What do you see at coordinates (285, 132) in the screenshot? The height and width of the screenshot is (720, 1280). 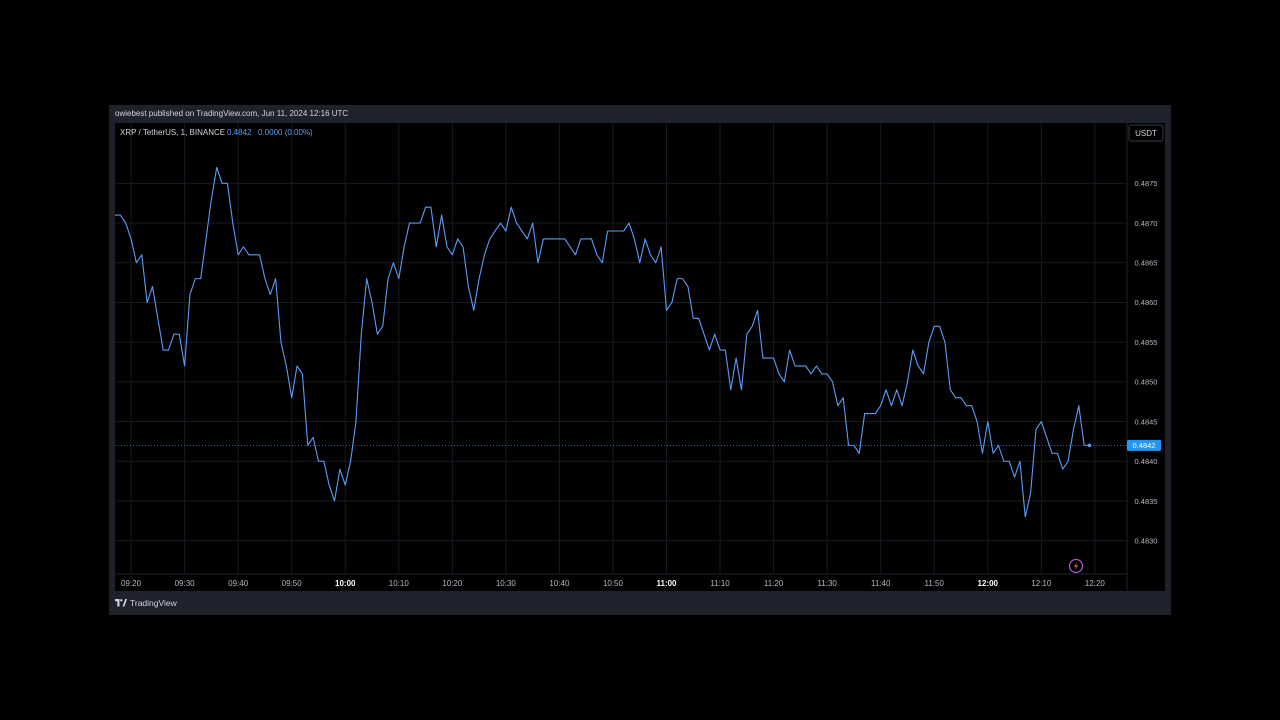 I see `symbol-change: 0.0000 (0.00%)` at bounding box center [285, 132].